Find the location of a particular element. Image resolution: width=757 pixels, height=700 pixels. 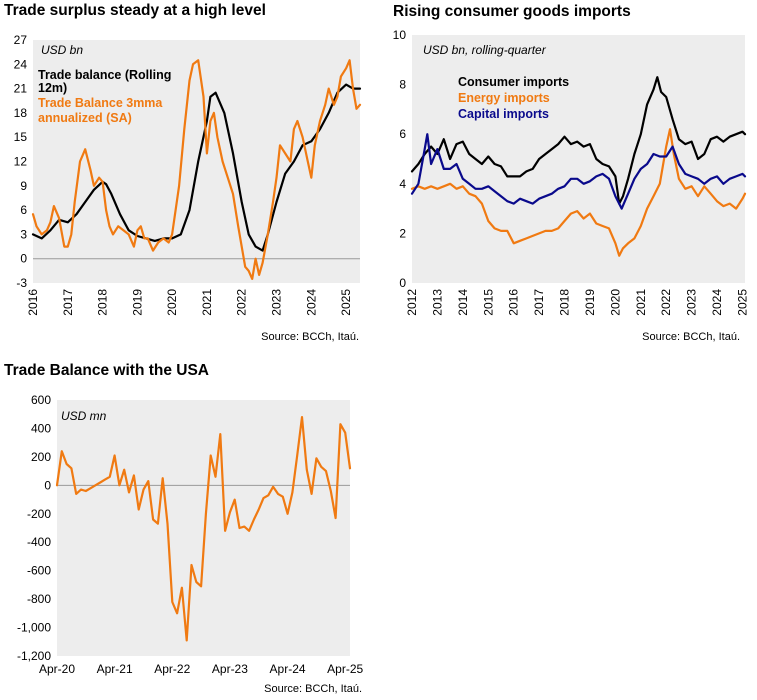

chart2-x-tick-label: 2017 is located at coordinates (539, 302).